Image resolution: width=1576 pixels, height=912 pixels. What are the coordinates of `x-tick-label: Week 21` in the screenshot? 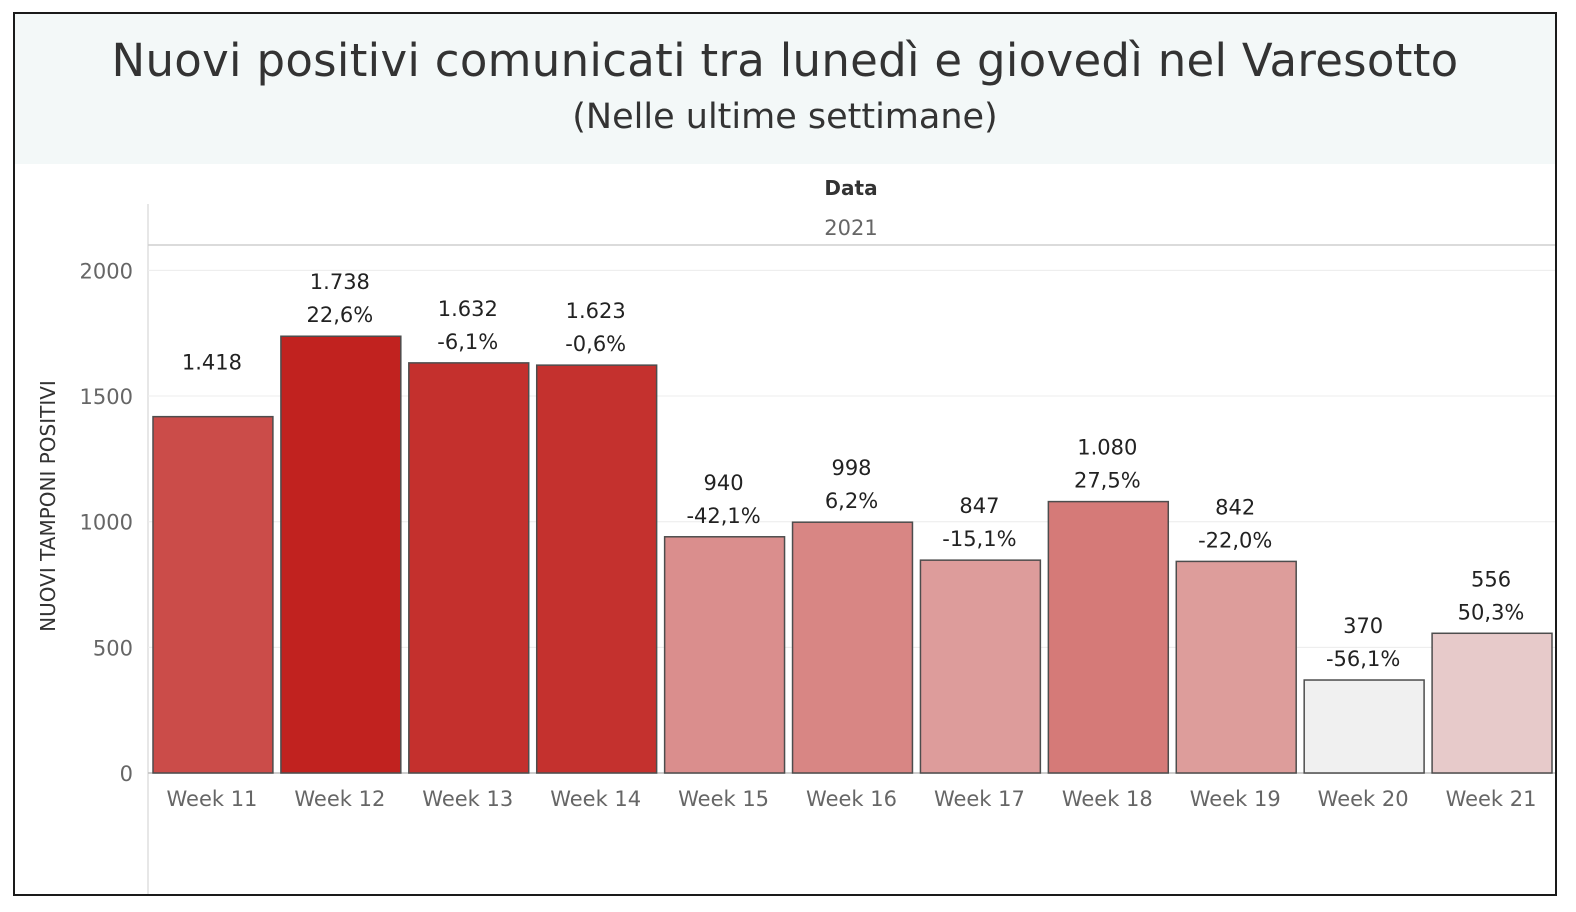 It's located at (1491, 799).